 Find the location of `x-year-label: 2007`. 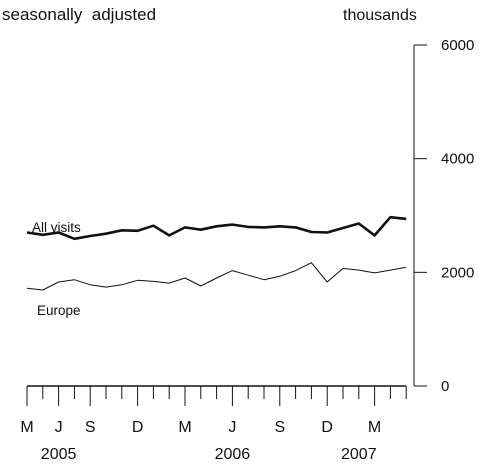

x-year-label: 2007 is located at coordinates (359, 454).